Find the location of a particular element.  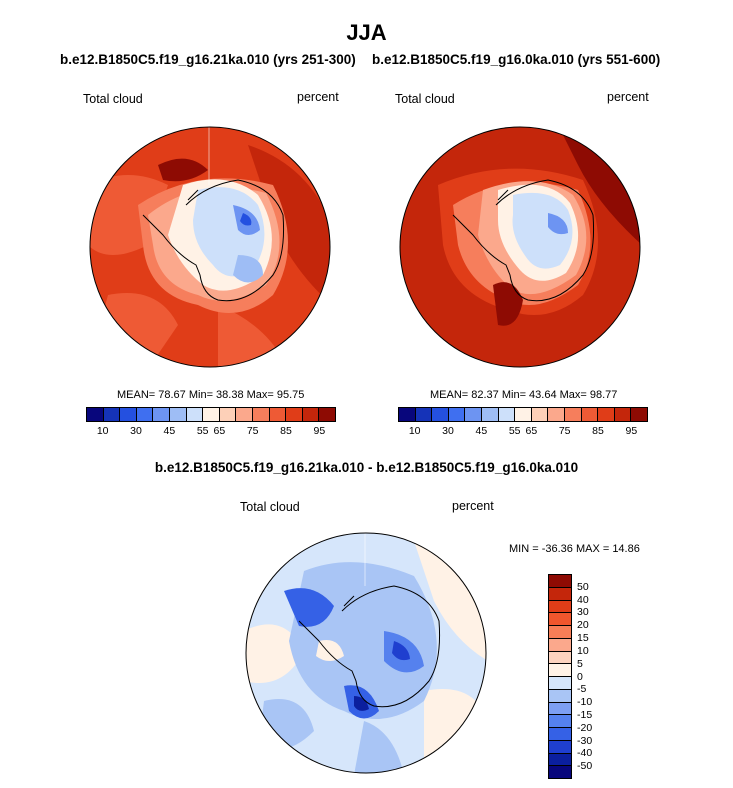

colorbar-difference-tick-label: 20 is located at coordinates (583, 625).